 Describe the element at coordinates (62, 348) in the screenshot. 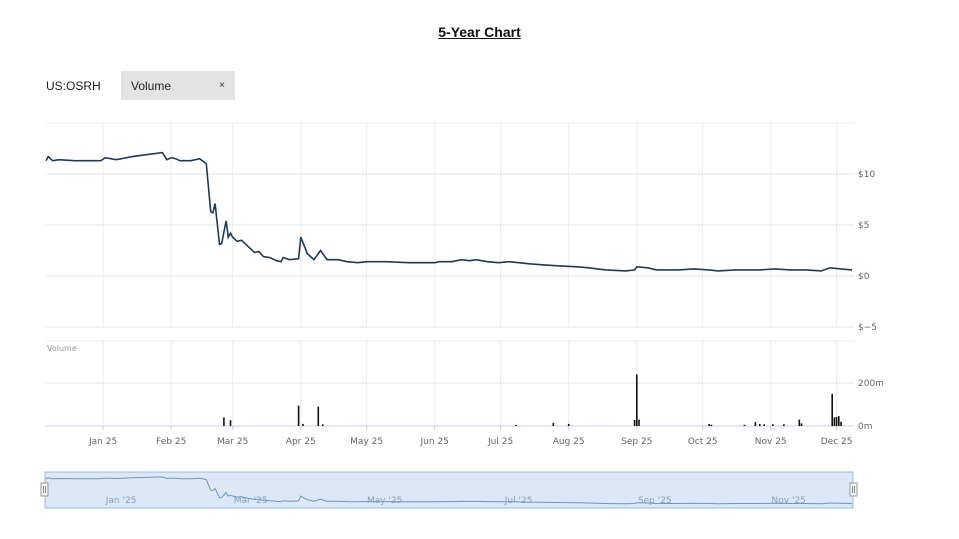

I see `volume-axis-label: Volume` at that location.